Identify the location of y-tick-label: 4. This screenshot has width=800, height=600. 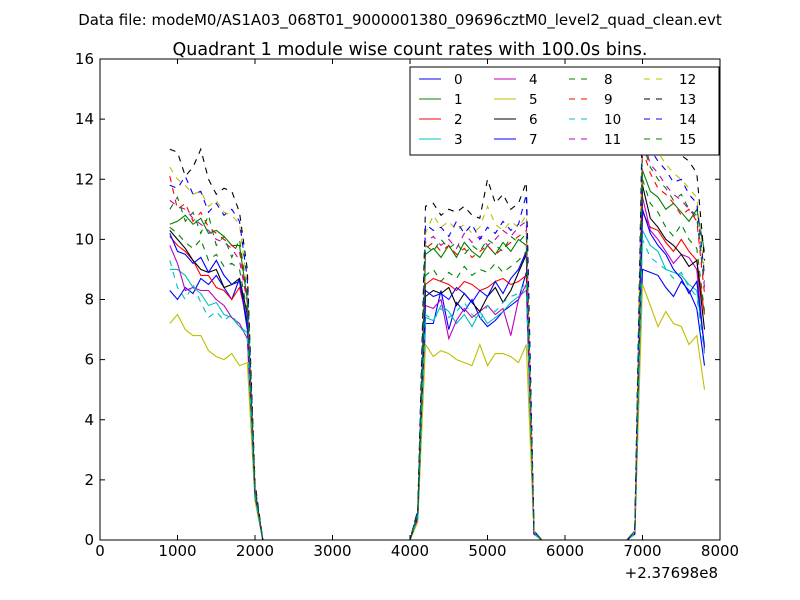
(89, 420).